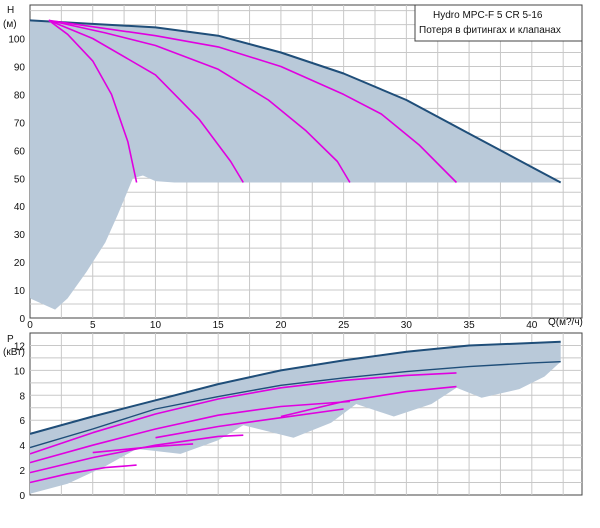 The height and width of the screenshot is (528, 600). Describe the element at coordinates (407, 325) in the screenshot. I see `x-tick-label: 30` at that location.